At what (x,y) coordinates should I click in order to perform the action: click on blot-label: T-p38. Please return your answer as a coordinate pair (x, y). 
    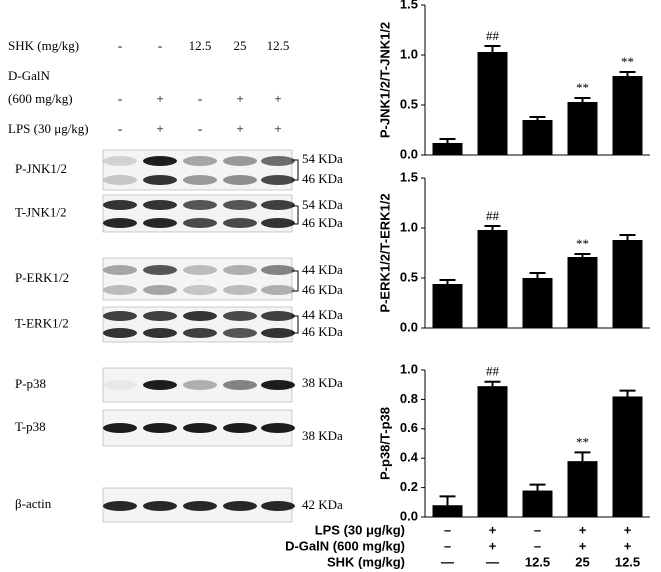
    Looking at the image, I should click on (30, 426).